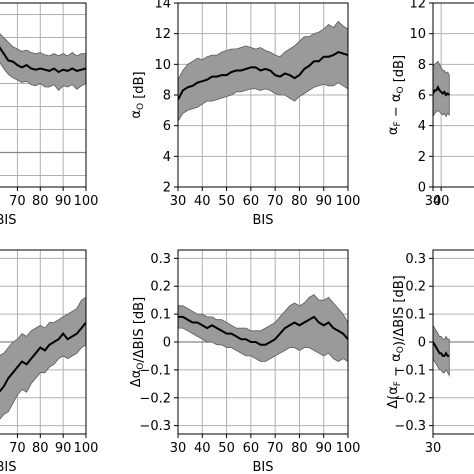  I want to click on y-axis-label: Δ(αF − αO)/ΔBIS [dB], so click(396, 342).